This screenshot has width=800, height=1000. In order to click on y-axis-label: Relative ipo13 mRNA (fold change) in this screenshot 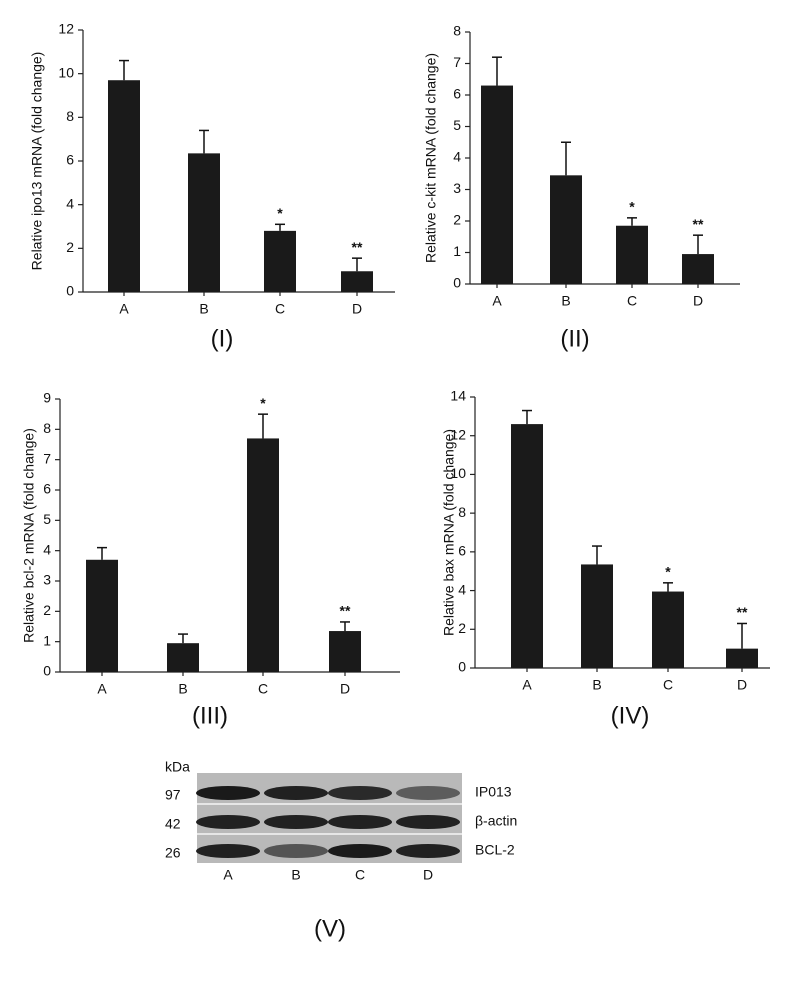, I will do `click(37, 161)`.